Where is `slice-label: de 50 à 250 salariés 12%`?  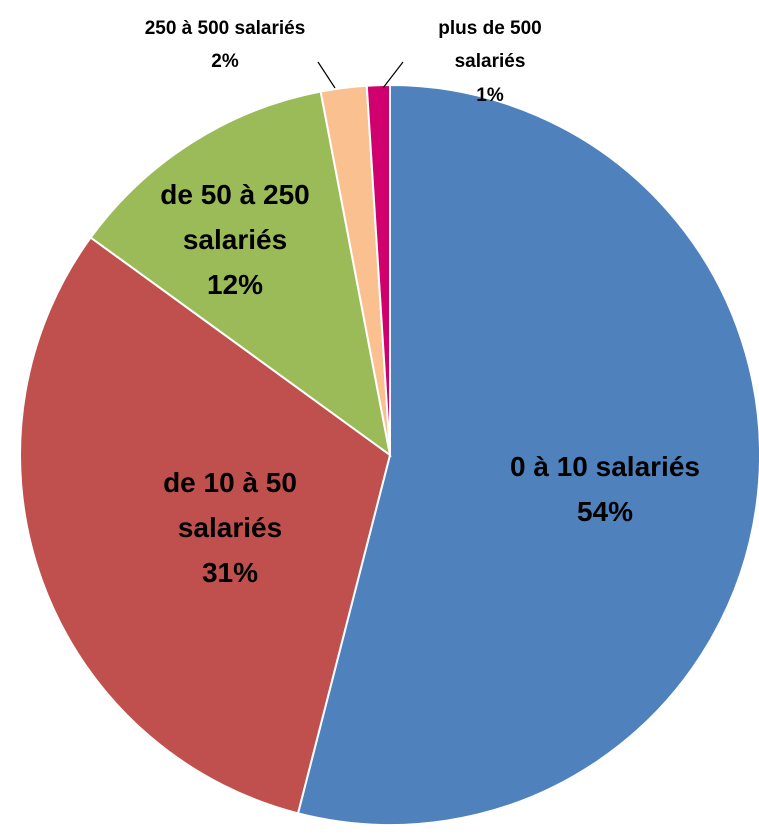 slice-label: de 50 à 250 salariés 12% is located at coordinates (235, 240).